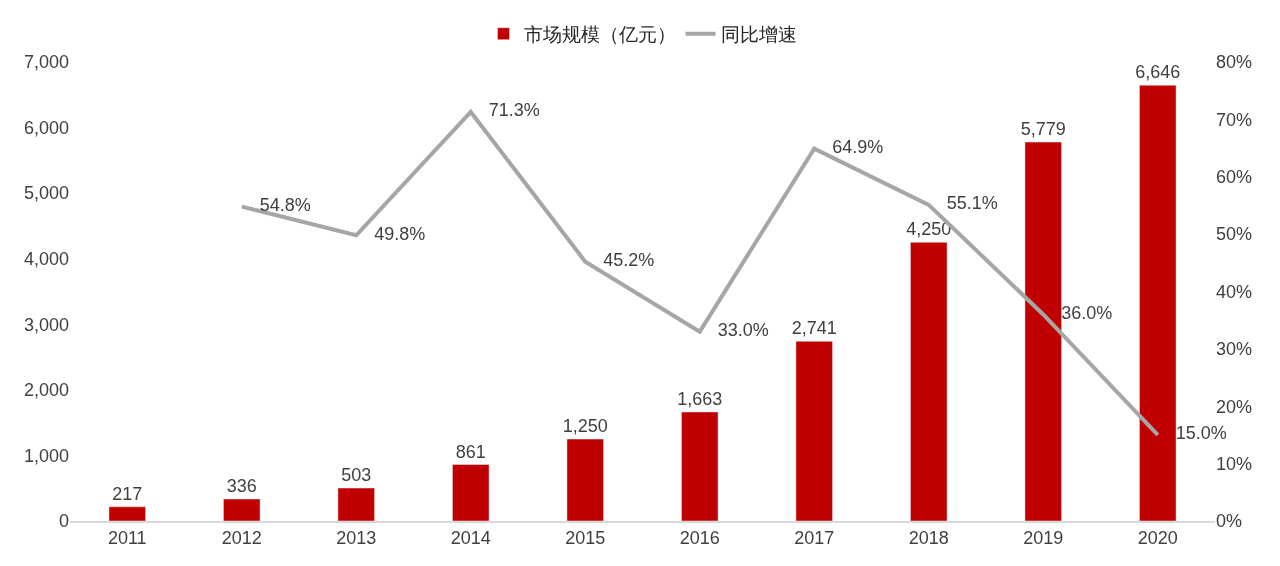  I want to click on y2-tick-label: 0%, so click(1229, 521).